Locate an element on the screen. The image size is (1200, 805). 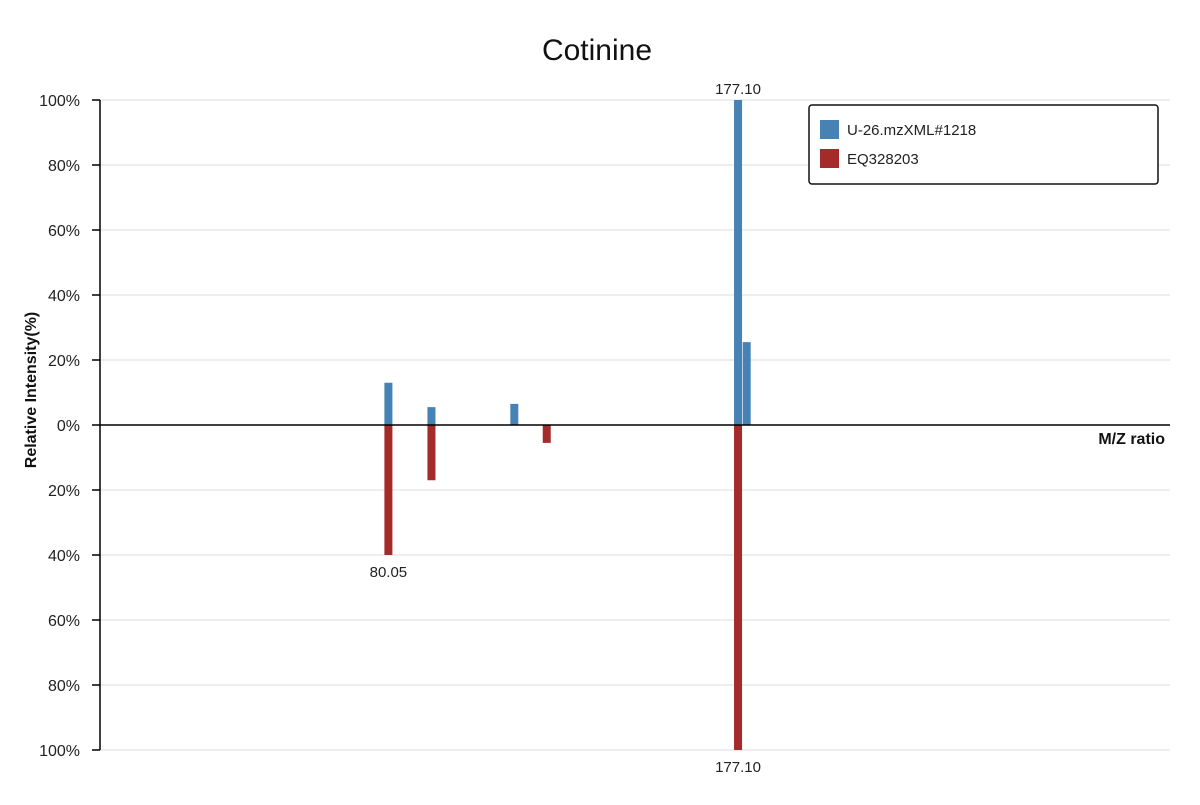
y-tick-label: 0% is located at coordinates (68, 426).